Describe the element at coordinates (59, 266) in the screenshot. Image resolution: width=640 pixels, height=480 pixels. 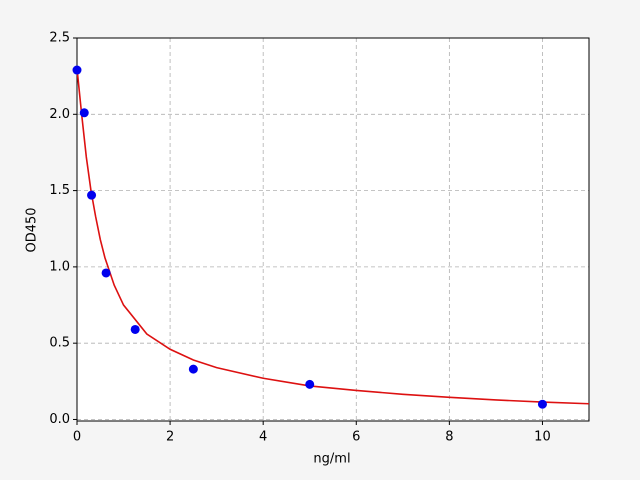
I see `y-tick-label: 1.0` at that location.